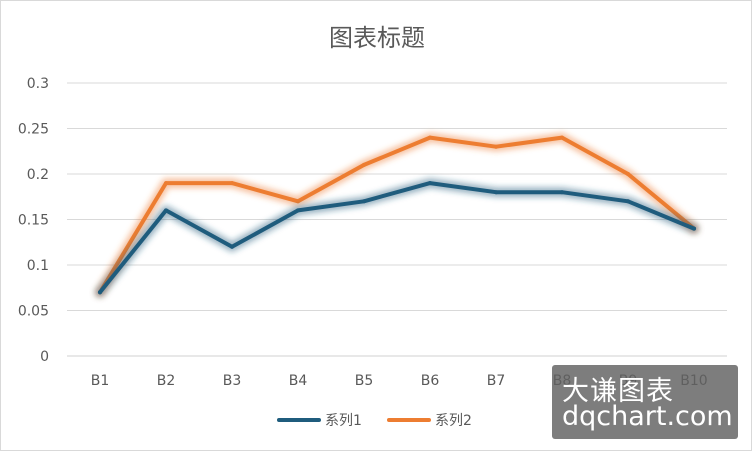 This screenshot has height=451, width=752. What do you see at coordinates (453, 421) in the screenshot?
I see `legend-label-2: 系列2` at bounding box center [453, 421].